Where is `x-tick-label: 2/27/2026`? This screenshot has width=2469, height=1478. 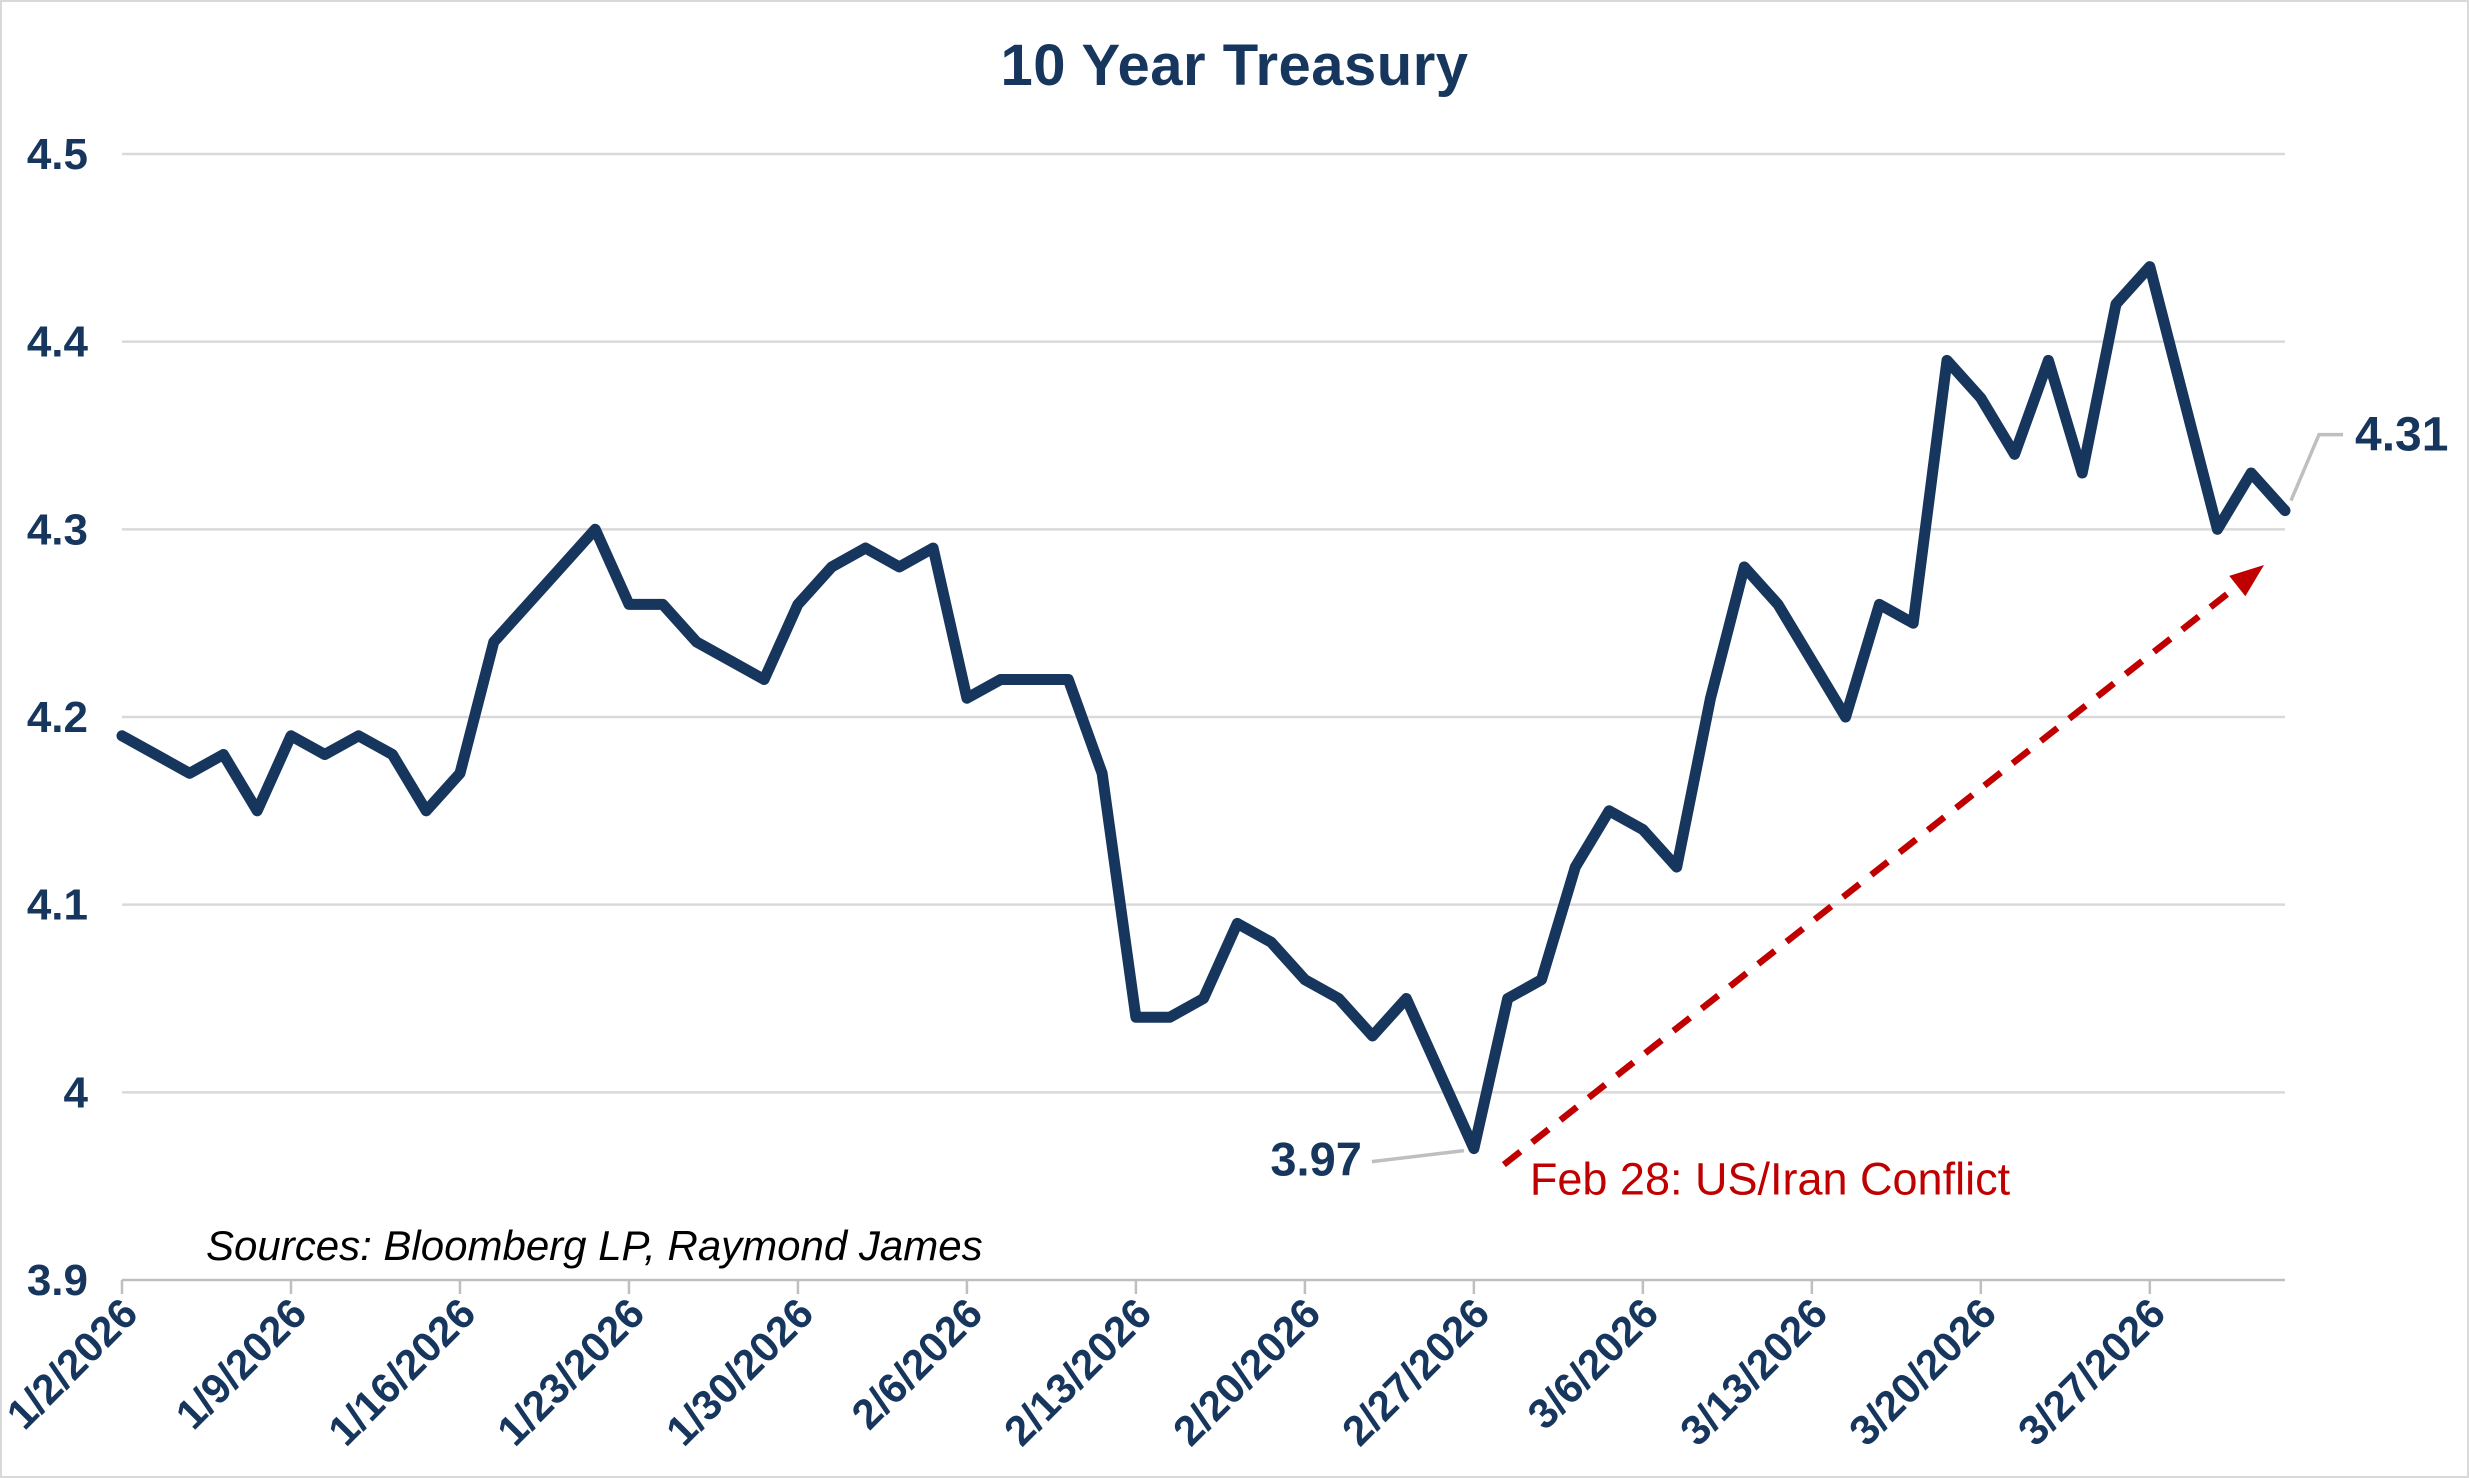 x-tick-label: 2/27/2026 is located at coordinates (1415, 1371).